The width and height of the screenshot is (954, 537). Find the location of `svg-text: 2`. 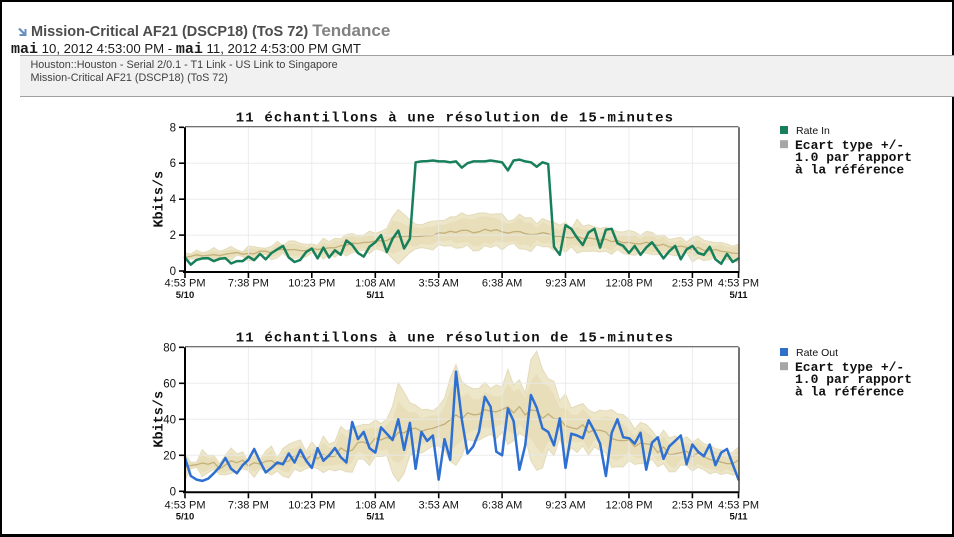

svg-text: 2 is located at coordinates (173, 236).